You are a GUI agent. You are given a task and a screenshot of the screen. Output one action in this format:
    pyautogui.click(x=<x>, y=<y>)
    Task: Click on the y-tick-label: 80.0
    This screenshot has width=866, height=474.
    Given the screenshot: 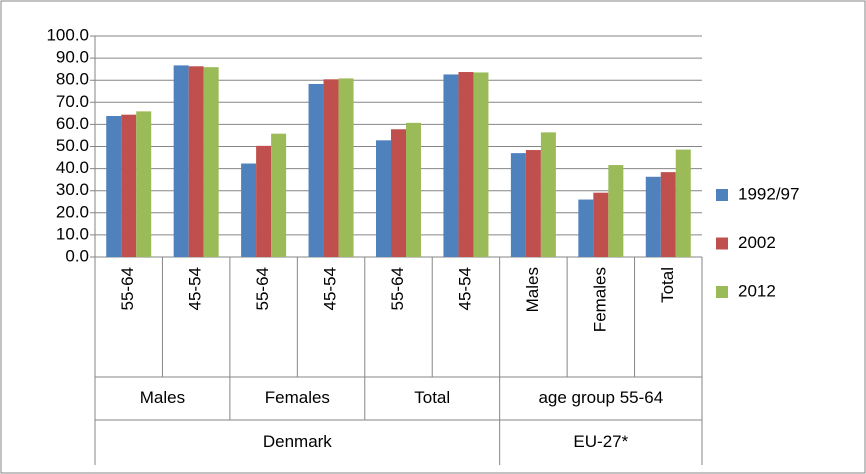 What is the action you would take?
    pyautogui.click(x=72, y=79)
    